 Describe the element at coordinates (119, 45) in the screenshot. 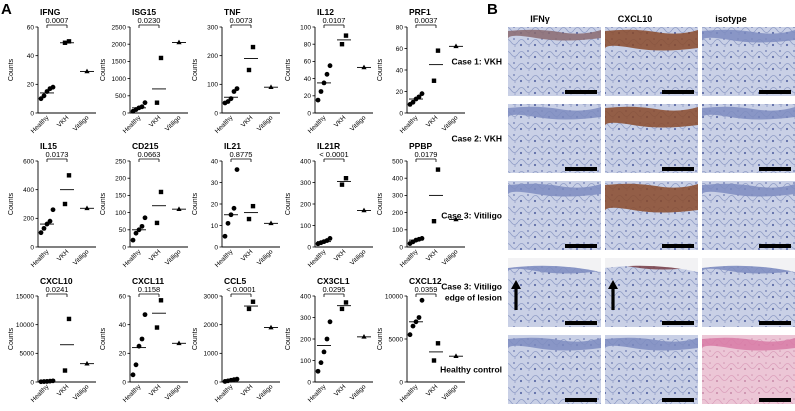

I see `y-tick-label: 2000` at that location.